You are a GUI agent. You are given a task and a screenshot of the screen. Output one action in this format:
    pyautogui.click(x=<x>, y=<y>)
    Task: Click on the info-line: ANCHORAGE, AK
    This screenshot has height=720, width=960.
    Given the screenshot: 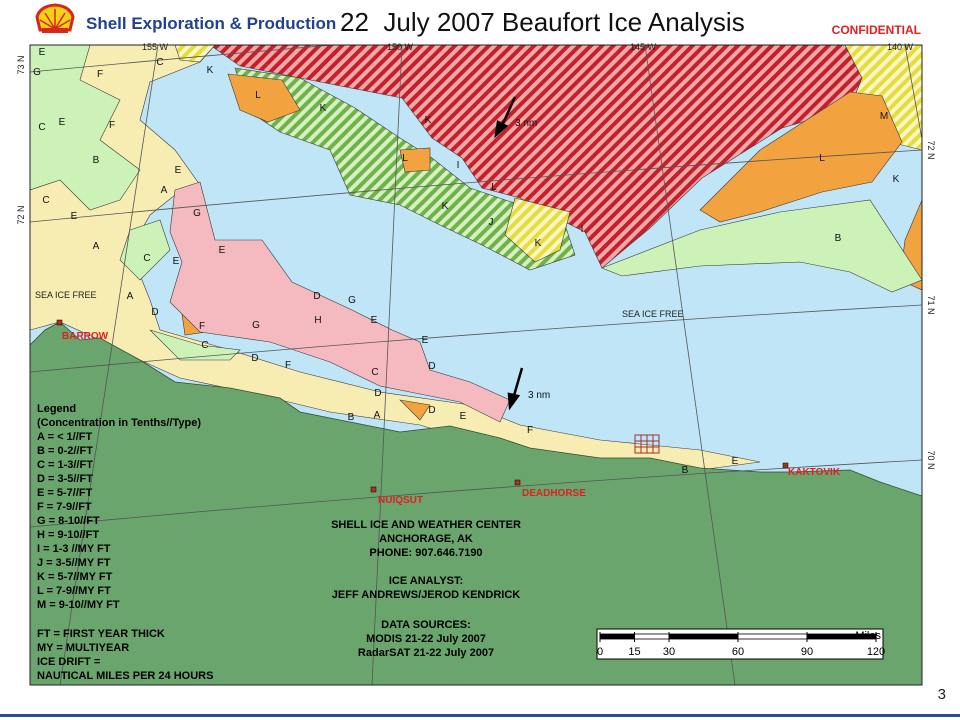 What is the action you would take?
    pyautogui.click(x=426, y=539)
    